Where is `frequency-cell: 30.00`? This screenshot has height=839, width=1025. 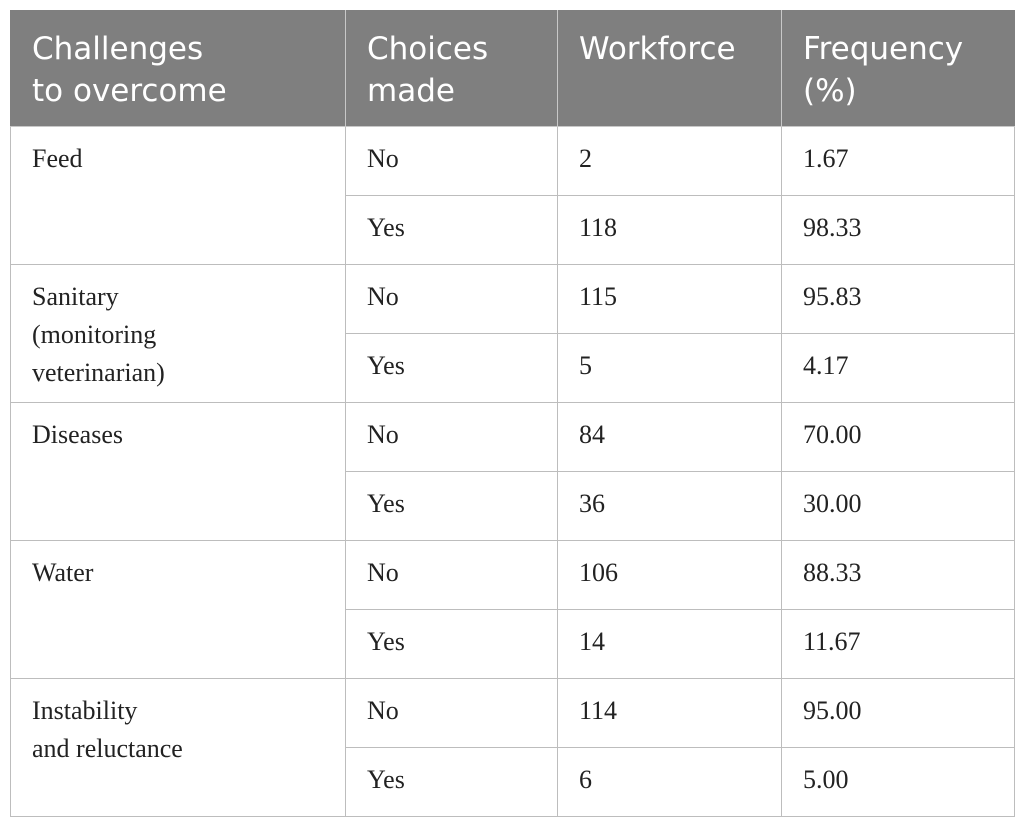 frequency-cell: 30.00 is located at coordinates (898, 505).